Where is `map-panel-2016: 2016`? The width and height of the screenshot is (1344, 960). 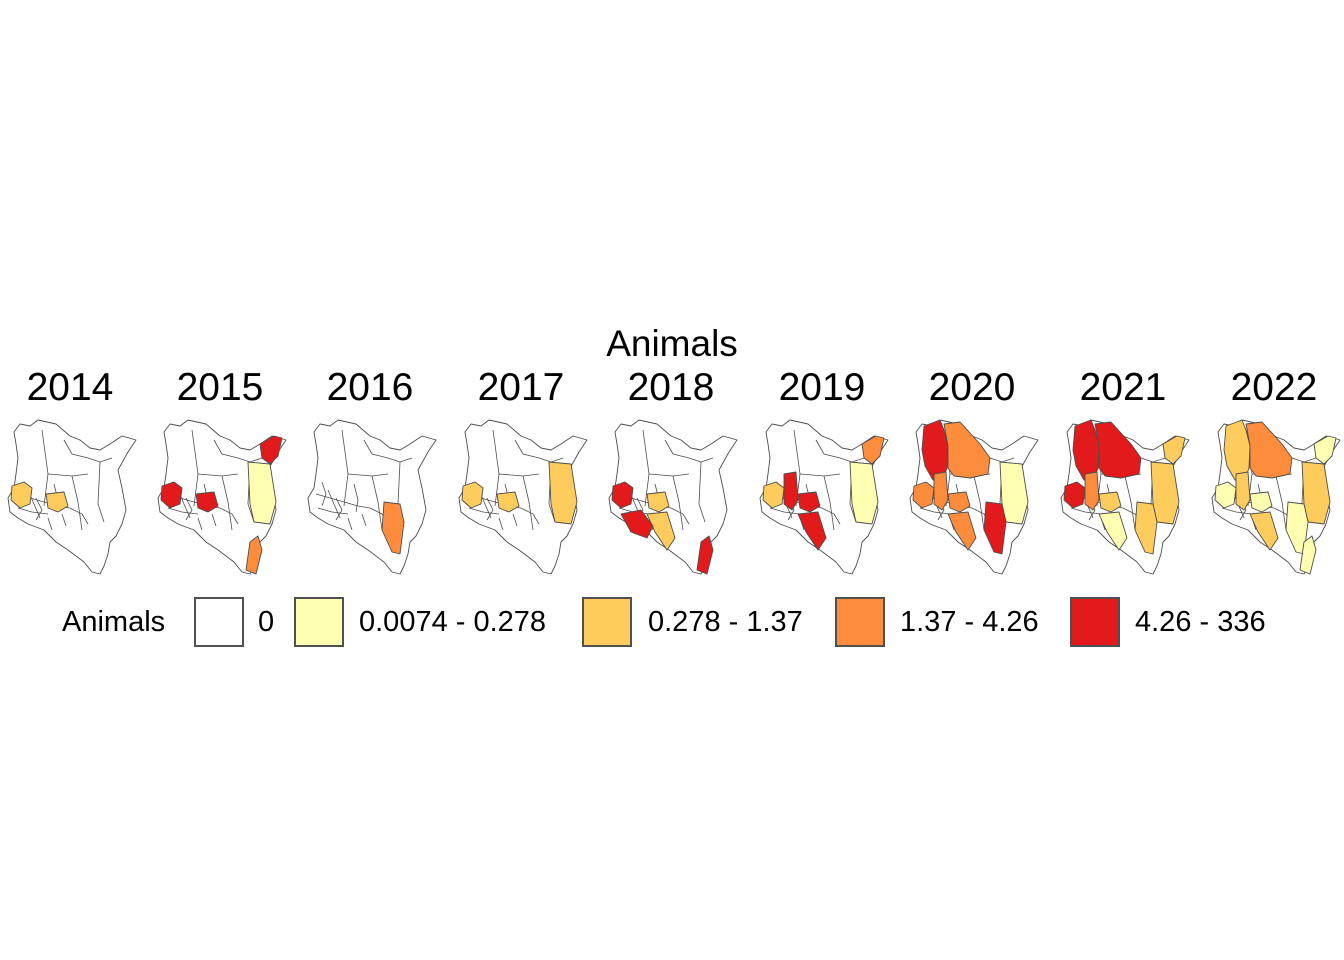 map-panel-2016: 2016 is located at coordinates (370, 471).